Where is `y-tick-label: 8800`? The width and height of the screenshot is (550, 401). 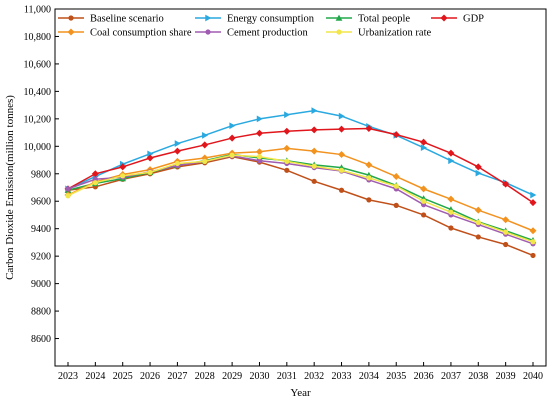
y-tick-label: 8800 is located at coordinates (41, 312).